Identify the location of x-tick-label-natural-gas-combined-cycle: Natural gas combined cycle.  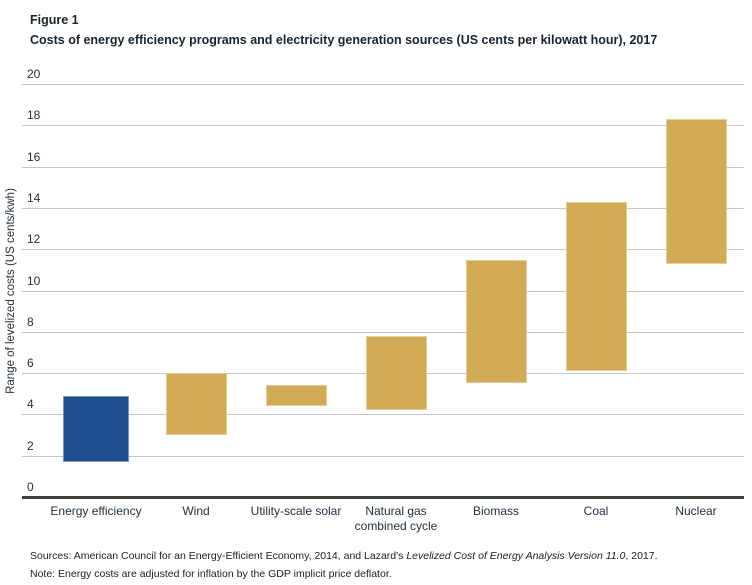
(396, 518).